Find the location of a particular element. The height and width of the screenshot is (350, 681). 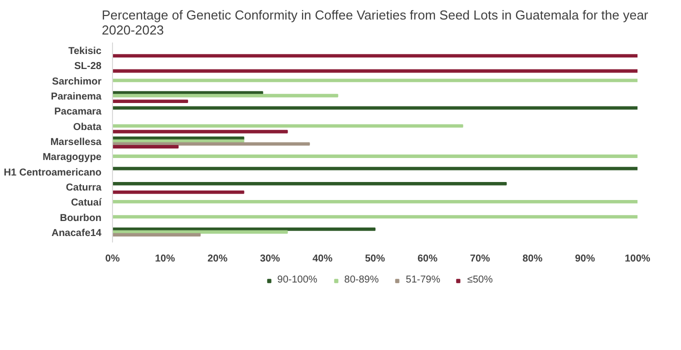

y-tick-label: Catuaí is located at coordinates (86, 203).